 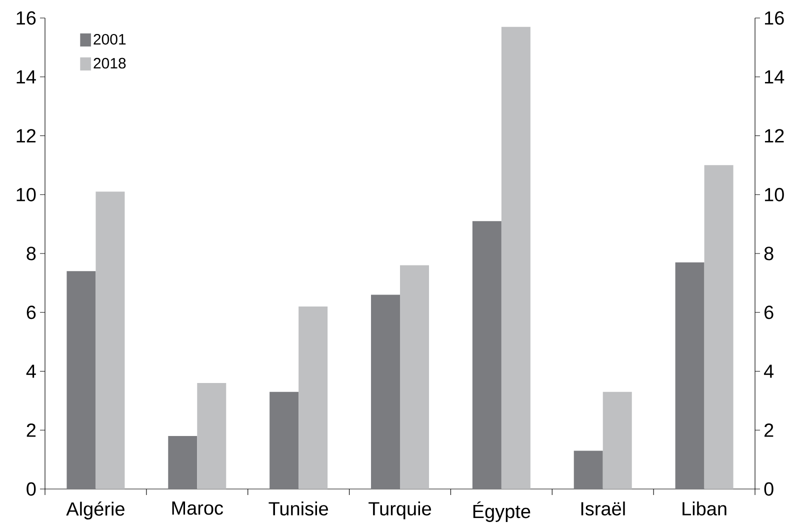 What do you see at coordinates (110, 39) in the screenshot?
I see `legend-label: 2001` at bounding box center [110, 39].